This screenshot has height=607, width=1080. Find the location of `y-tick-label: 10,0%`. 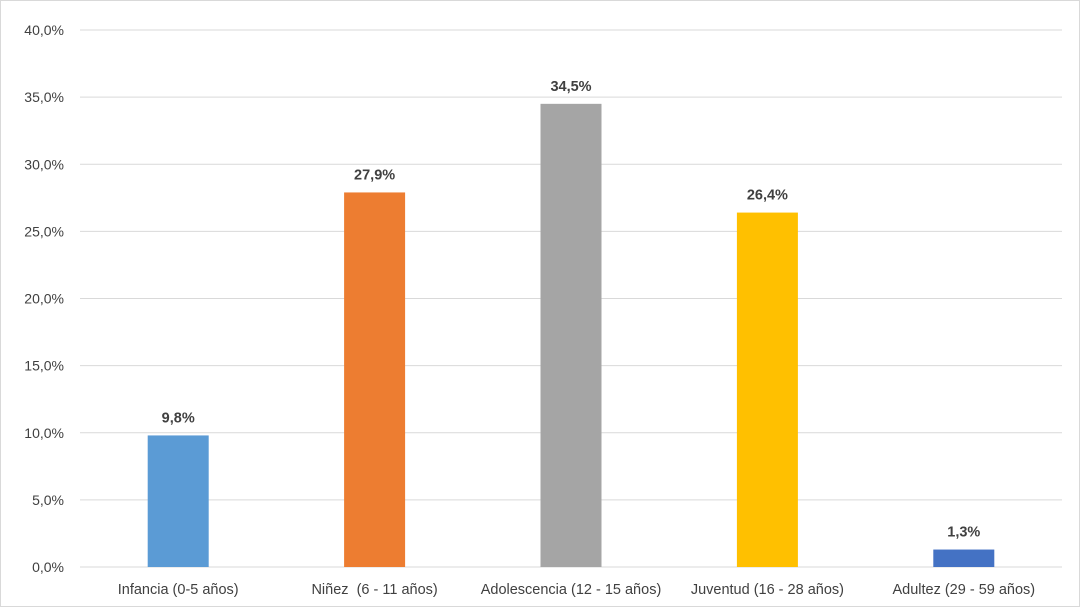

y-tick-label: 10,0% is located at coordinates (44, 433).